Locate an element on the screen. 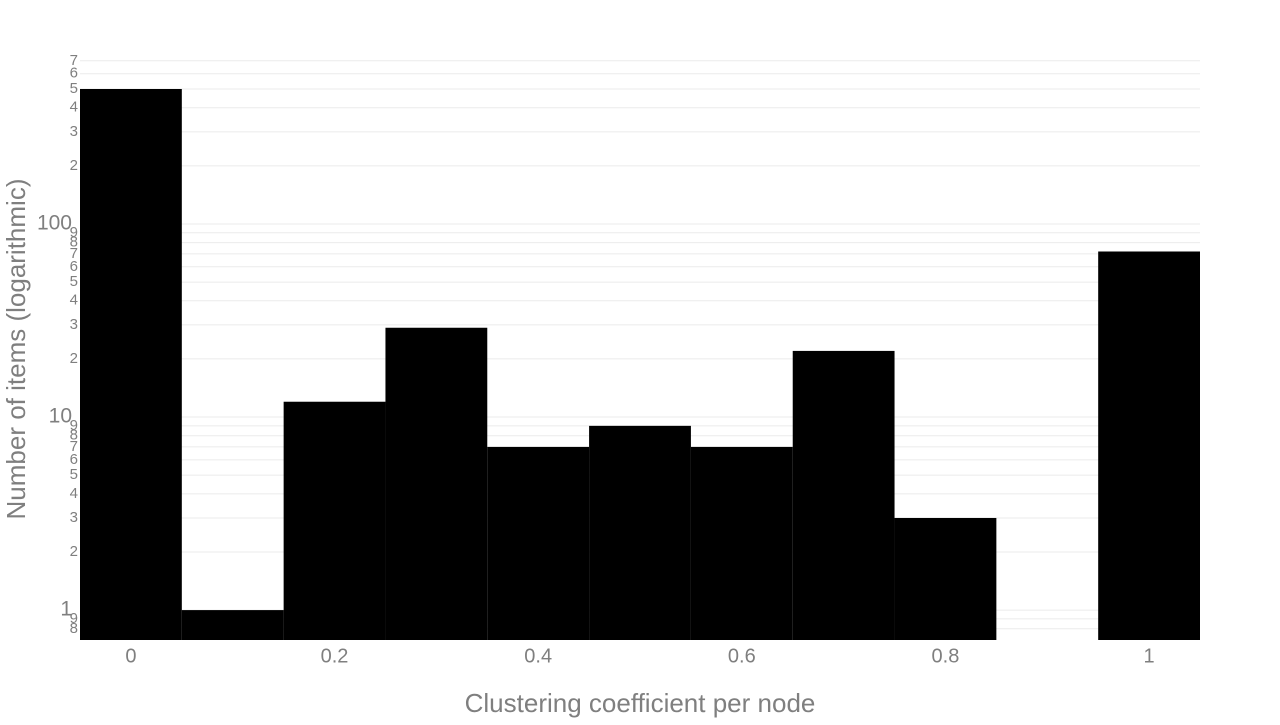  x-axis-title: Clustering coefficient per node is located at coordinates (640, 703).